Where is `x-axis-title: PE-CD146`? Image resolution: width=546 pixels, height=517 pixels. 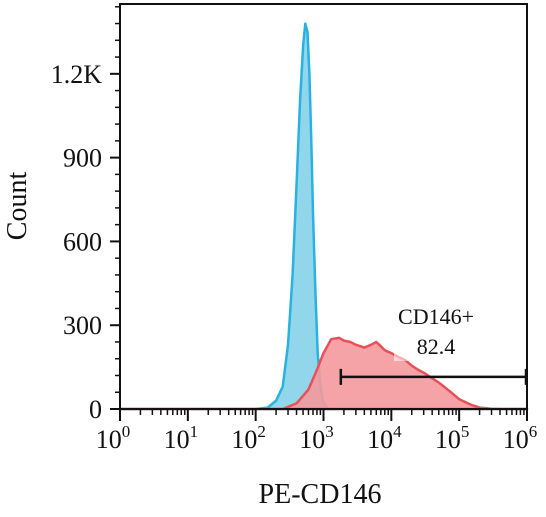 x-axis-title: PE-CD146 is located at coordinates (320, 494).